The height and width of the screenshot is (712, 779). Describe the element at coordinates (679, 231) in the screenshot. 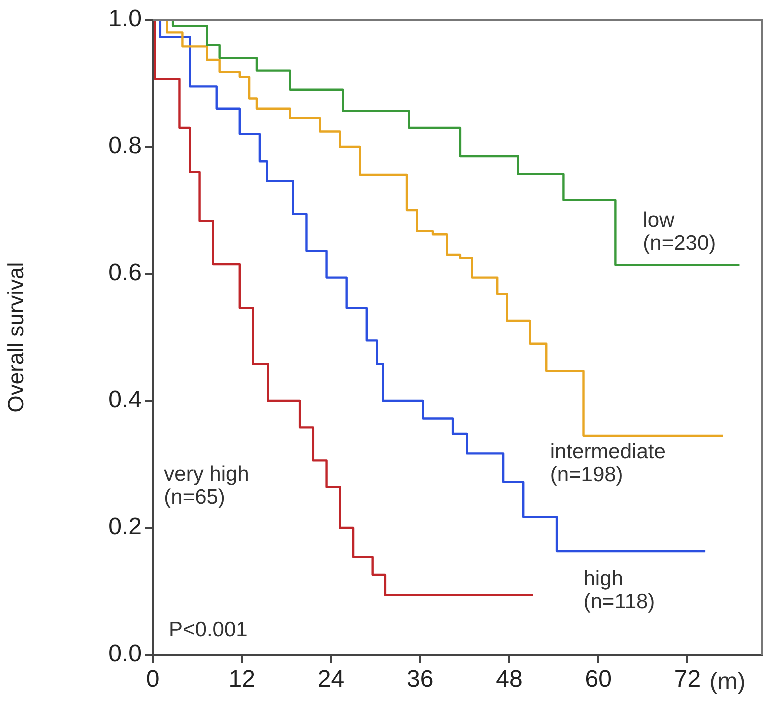

I see `series-label: low (n=230)` at that location.